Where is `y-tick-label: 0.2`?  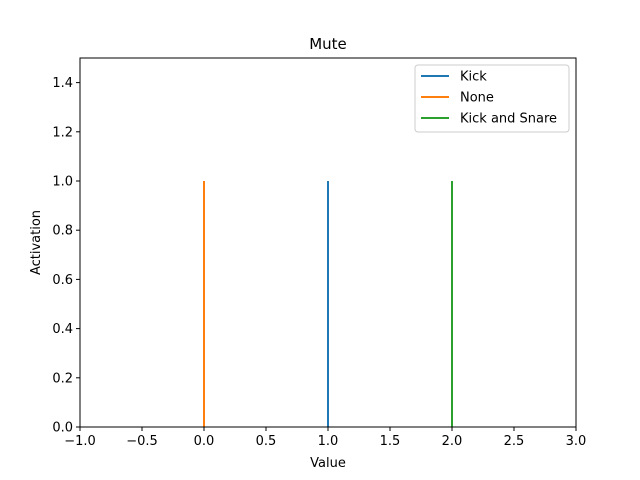
y-tick-label: 0.2 is located at coordinates (62, 378).